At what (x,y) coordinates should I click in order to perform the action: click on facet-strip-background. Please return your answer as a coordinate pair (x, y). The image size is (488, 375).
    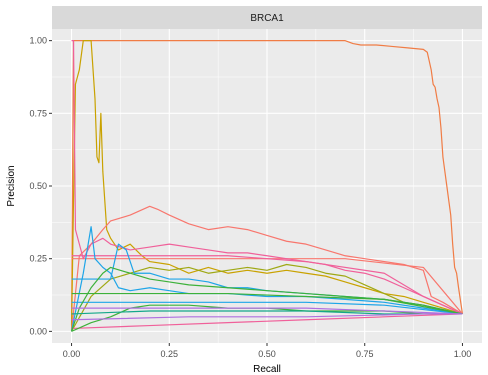
    Looking at the image, I should click on (267, 17).